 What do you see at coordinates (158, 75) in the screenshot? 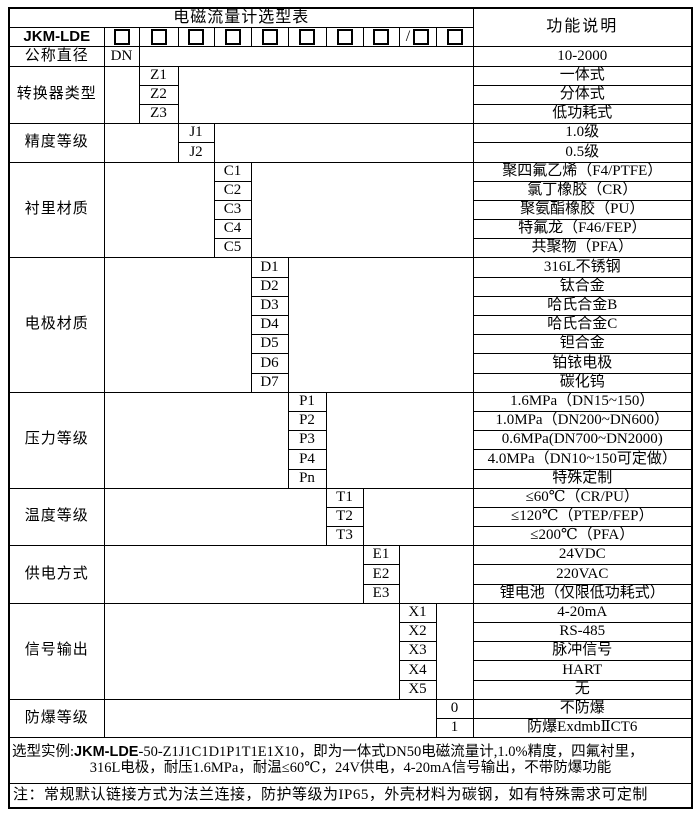
I see `option-code: Z1` at bounding box center [158, 75].